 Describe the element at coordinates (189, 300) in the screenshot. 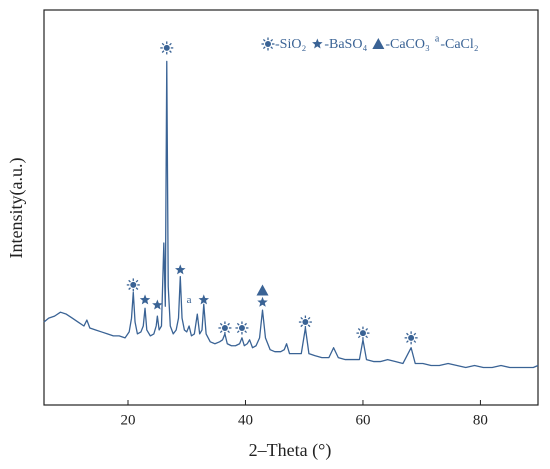

I see `letter-marker: a` at that location.